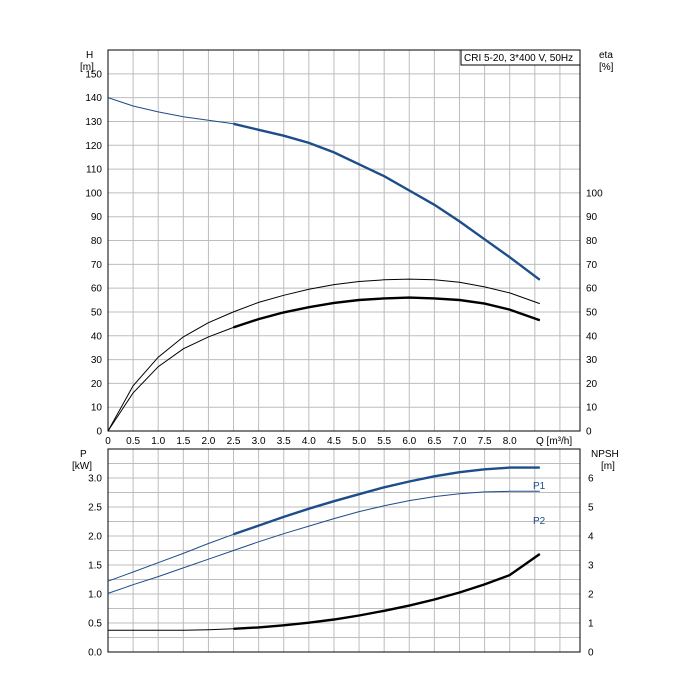 The width and height of the screenshot is (700, 700). I want to click on bottom-y-left-unit: [kW], so click(82, 466).